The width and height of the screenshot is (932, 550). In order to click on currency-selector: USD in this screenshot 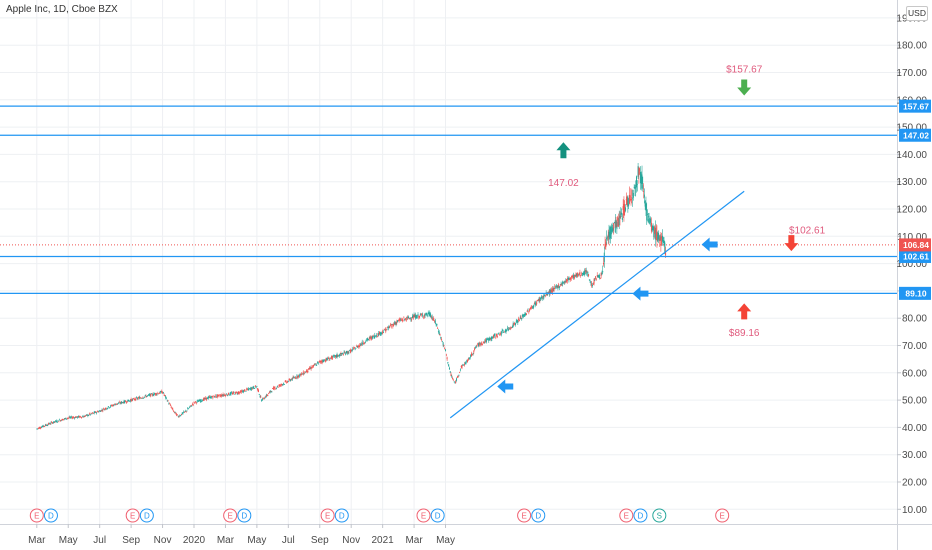, I will do `click(917, 13)`.